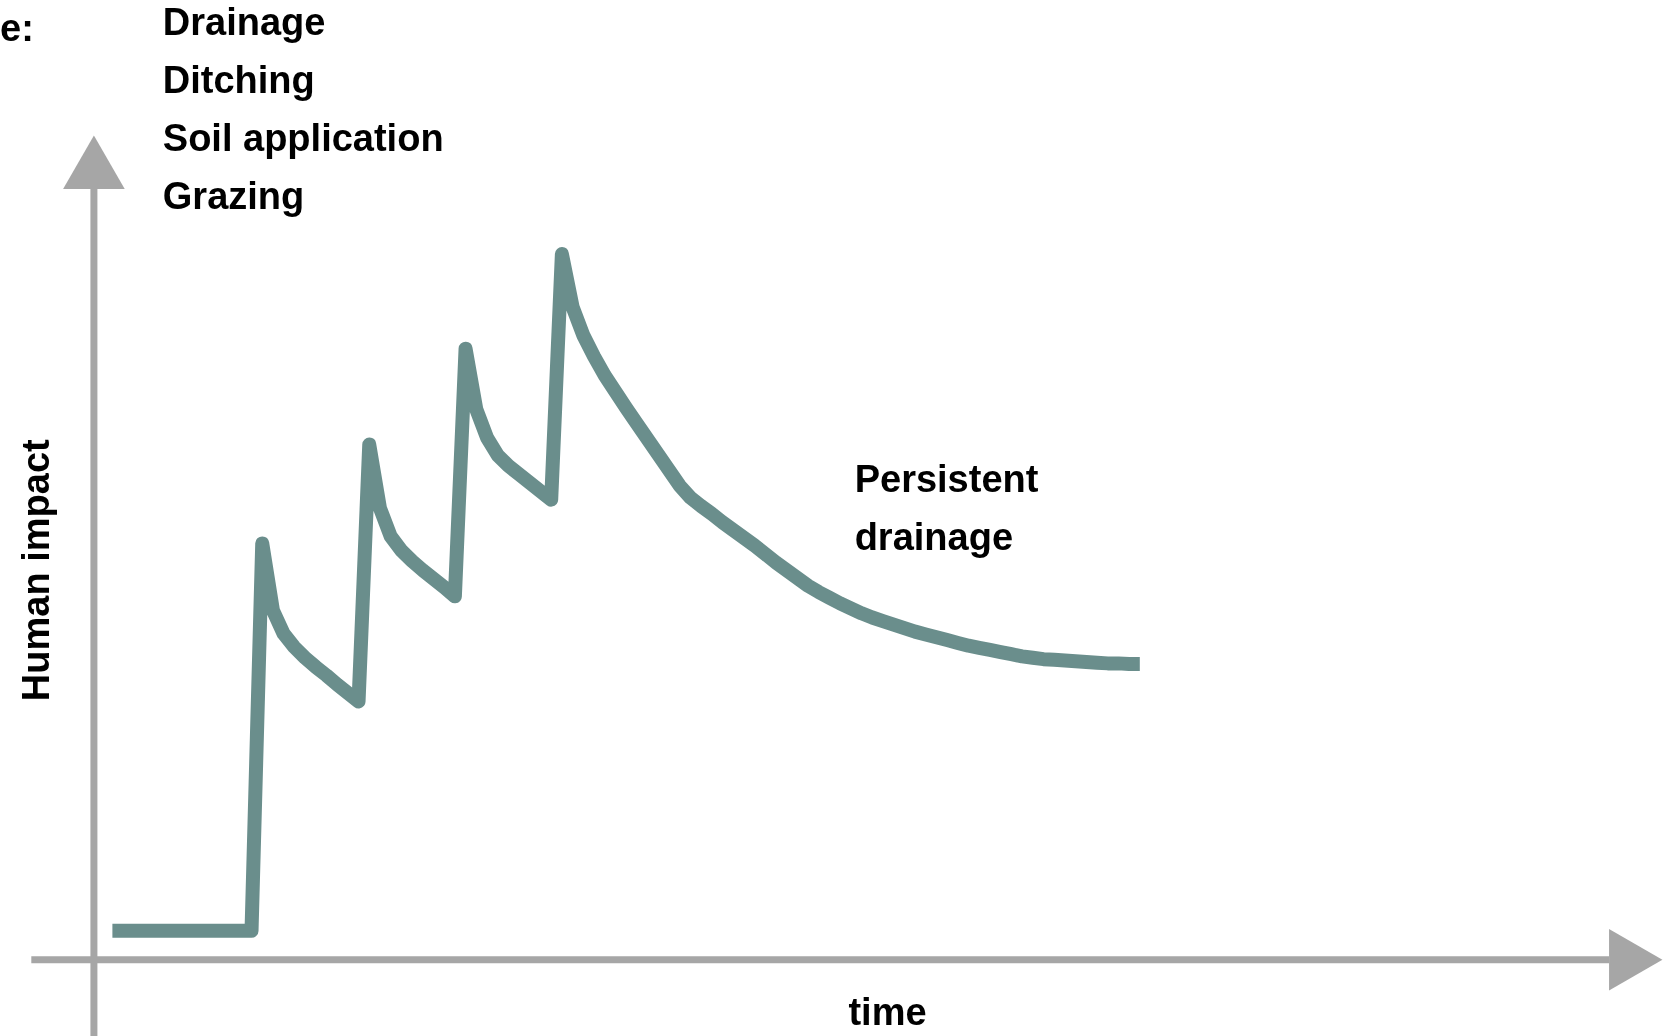 The height and width of the screenshot is (1036, 1678). I want to click on text: Drainage Ditching Soil application Grazing, so click(303, 108).